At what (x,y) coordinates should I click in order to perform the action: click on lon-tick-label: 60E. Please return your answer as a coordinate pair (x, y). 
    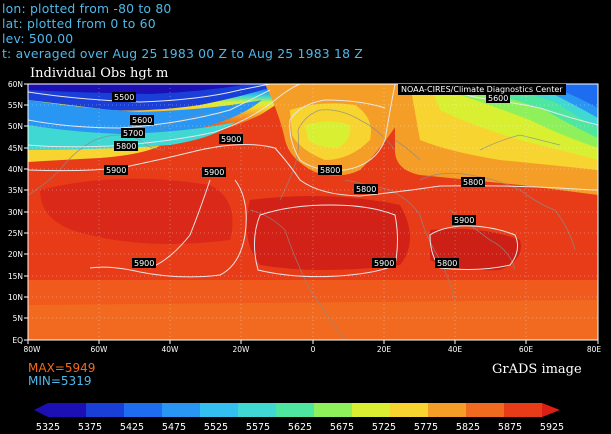
    Looking at the image, I should click on (526, 349).